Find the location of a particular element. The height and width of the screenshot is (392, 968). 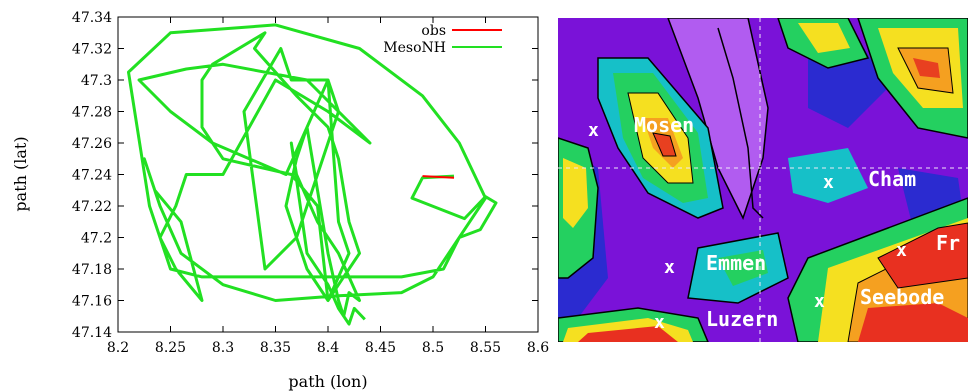

map-label-luzern: Luzern is located at coordinates (742, 319).